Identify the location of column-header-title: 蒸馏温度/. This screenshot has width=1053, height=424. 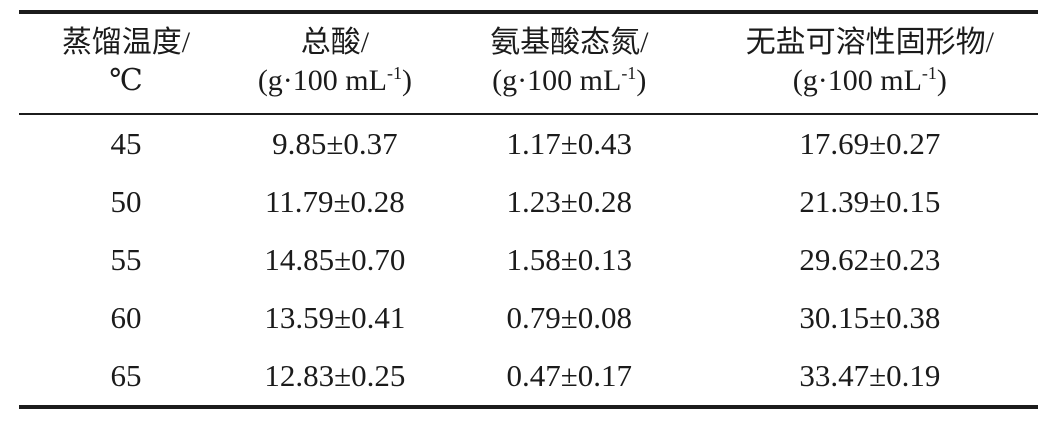
(126, 42).